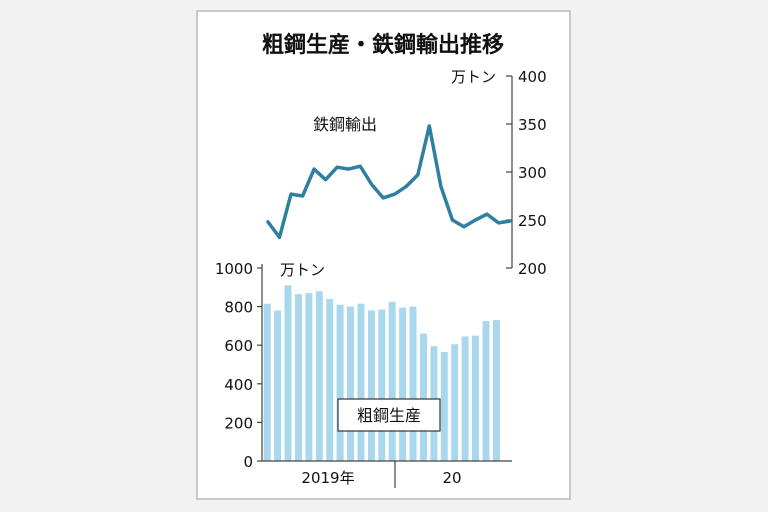 The width and height of the screenshot is (768, 512). What do you see at coordinates (532, 125) in the screenshot?
I see `exports-tick-label: 350` at bounding box center [532, 125].